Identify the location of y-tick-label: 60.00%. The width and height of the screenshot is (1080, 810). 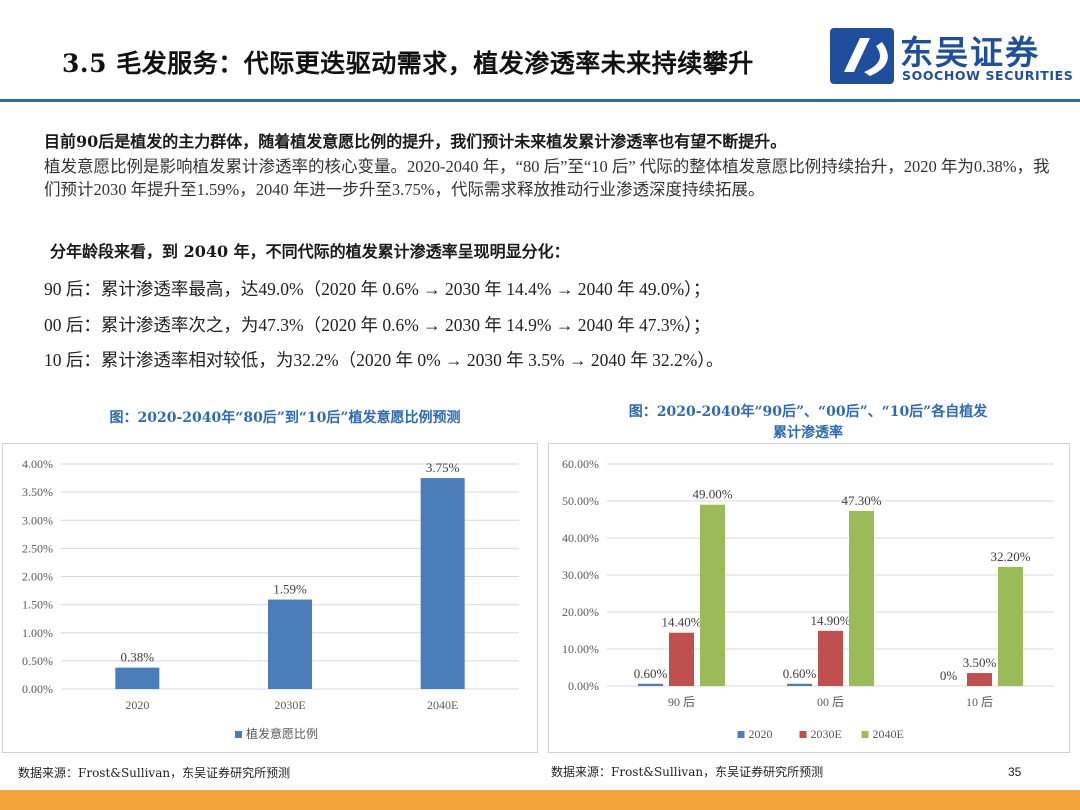
(580, 464).